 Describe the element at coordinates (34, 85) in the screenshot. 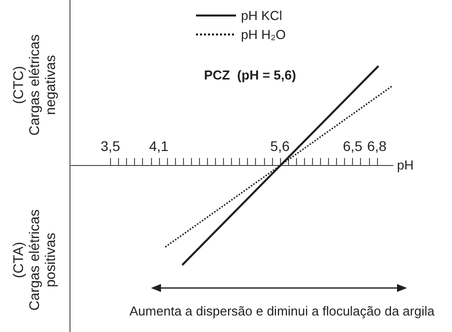

I see `text: (CTC) Cargas elétricas negativas` at that location.